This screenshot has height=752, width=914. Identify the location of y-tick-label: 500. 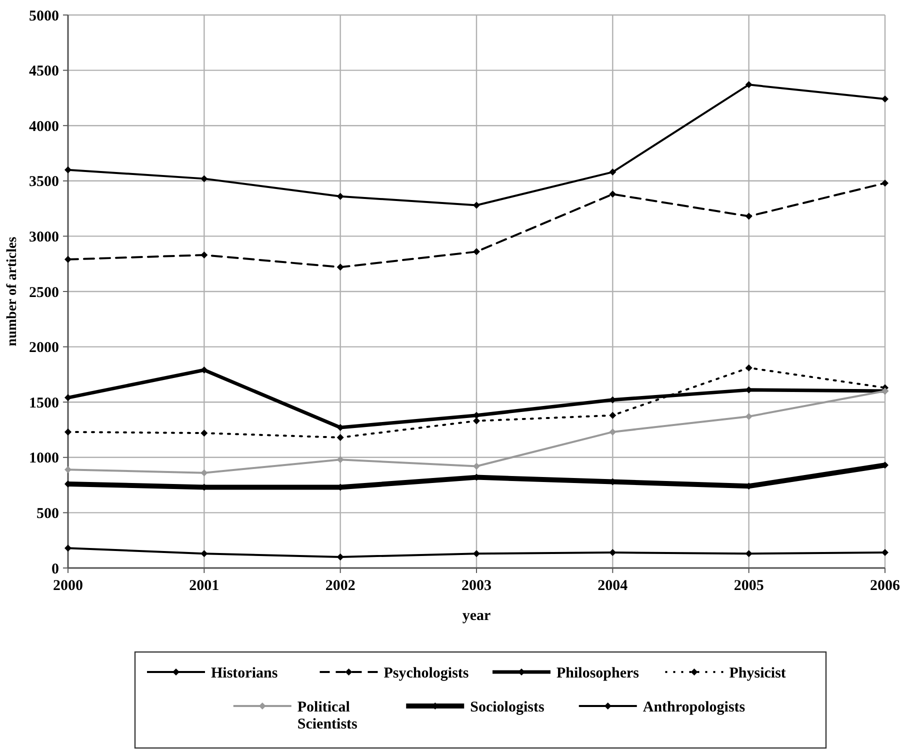
(47, 514).